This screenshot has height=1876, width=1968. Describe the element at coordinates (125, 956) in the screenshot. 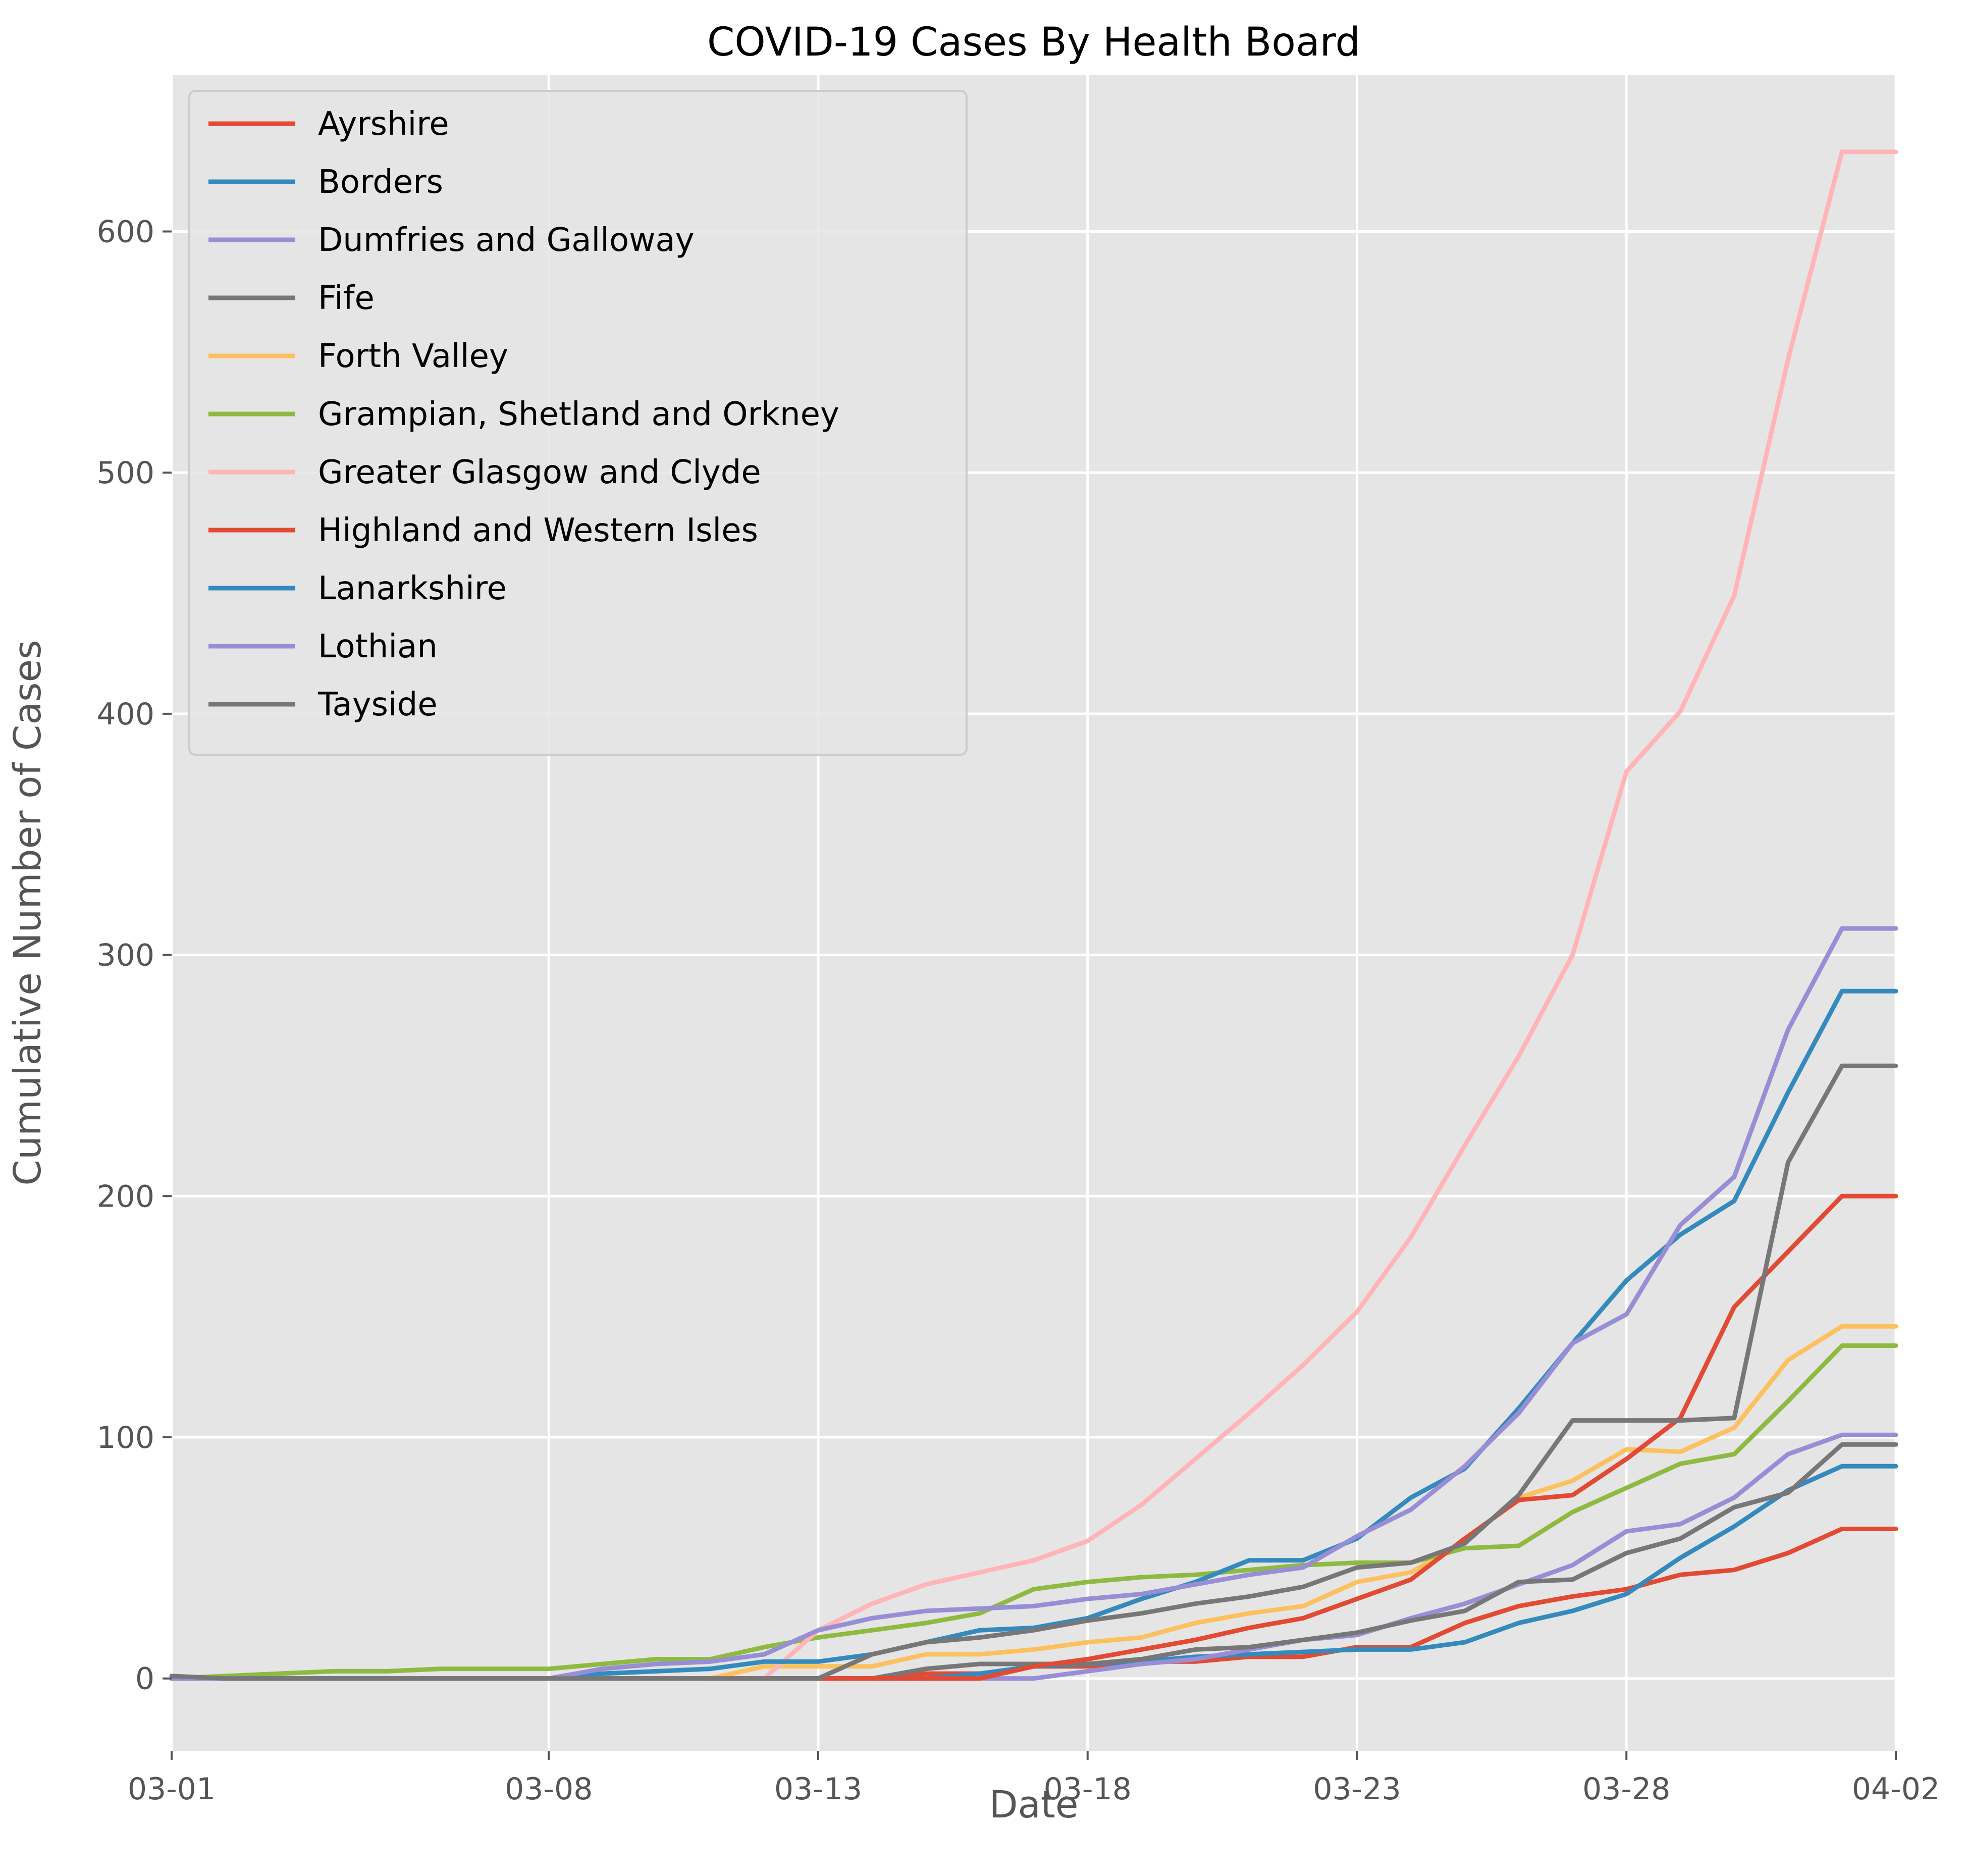

I see `y-tick-label: 300` at that location.